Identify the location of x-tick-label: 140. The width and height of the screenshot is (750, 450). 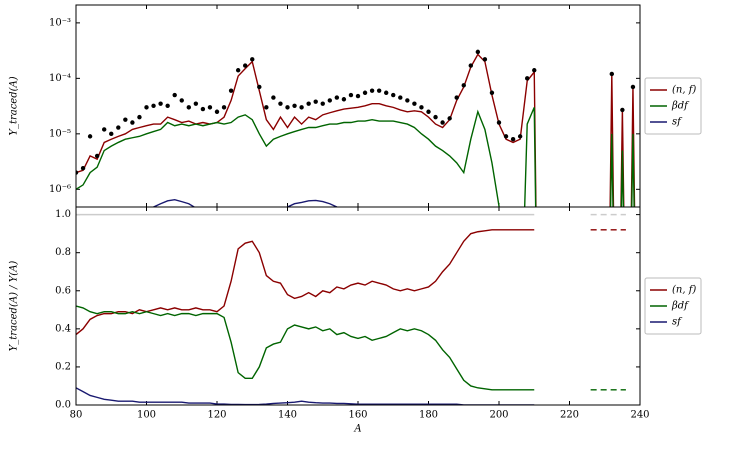
(287, 415).